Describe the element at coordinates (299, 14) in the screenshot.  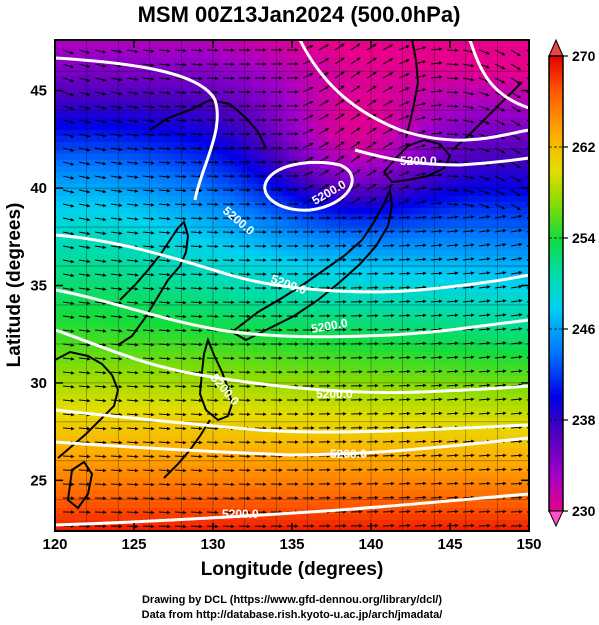
I see `figure-title: MSM 00Z13Jan2024 (500.0hPa)` at that location.